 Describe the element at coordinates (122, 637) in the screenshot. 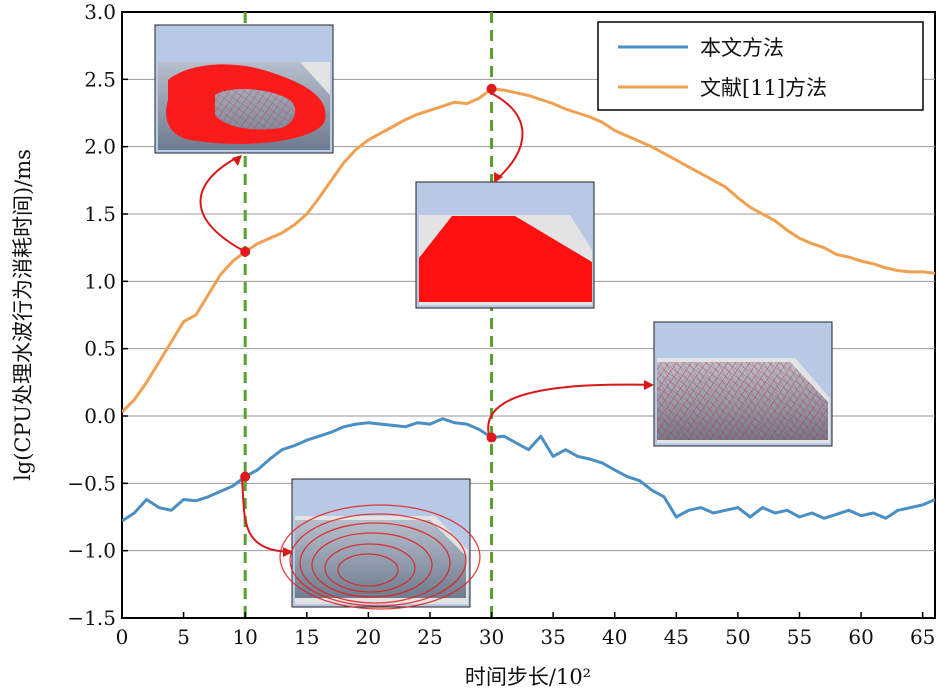

I see `x-tick-label-0: 0` at that location.